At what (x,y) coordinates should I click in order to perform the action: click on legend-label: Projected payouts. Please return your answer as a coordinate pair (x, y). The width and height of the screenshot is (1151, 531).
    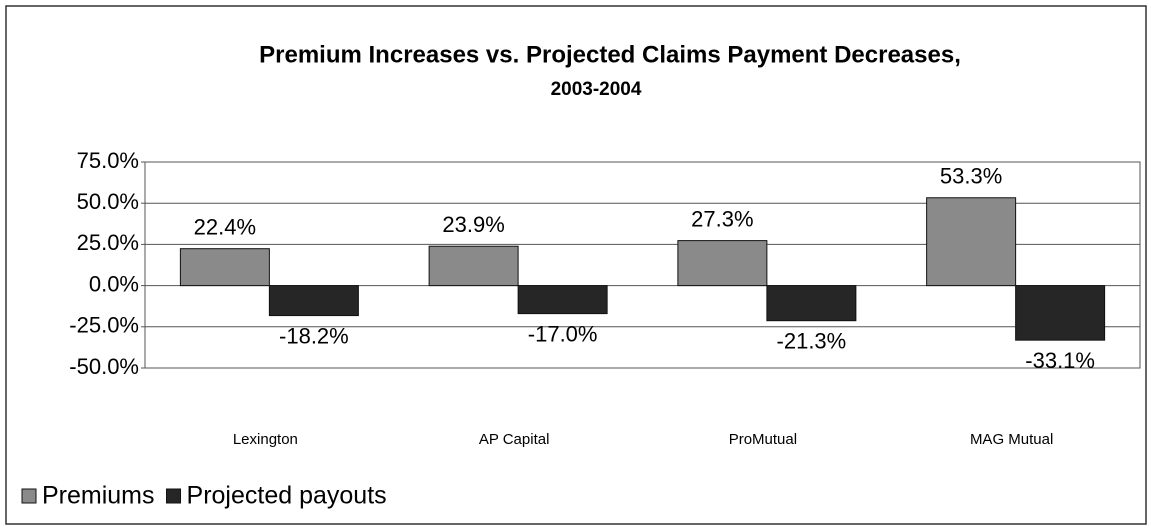
    Looking at the image, I should click on (287, 496).